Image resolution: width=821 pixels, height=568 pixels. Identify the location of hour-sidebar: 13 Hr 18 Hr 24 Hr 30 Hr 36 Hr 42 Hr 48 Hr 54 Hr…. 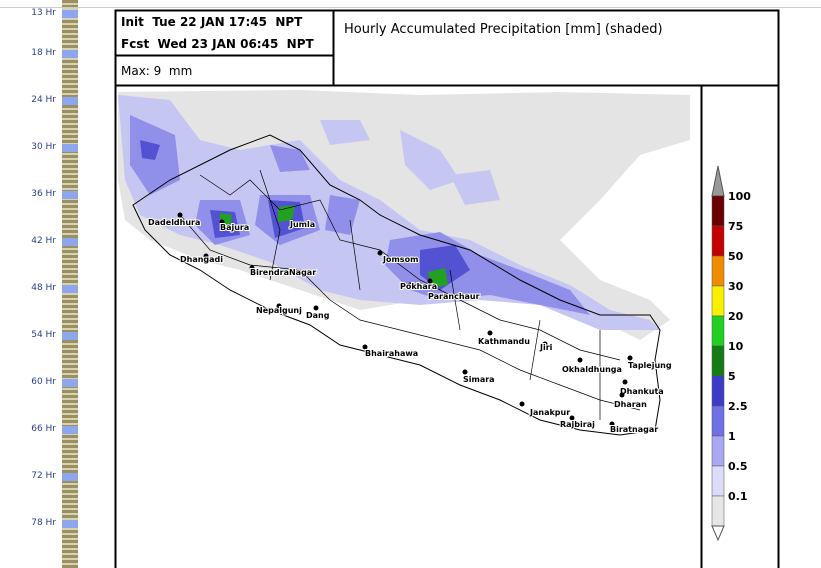
(55, 284).